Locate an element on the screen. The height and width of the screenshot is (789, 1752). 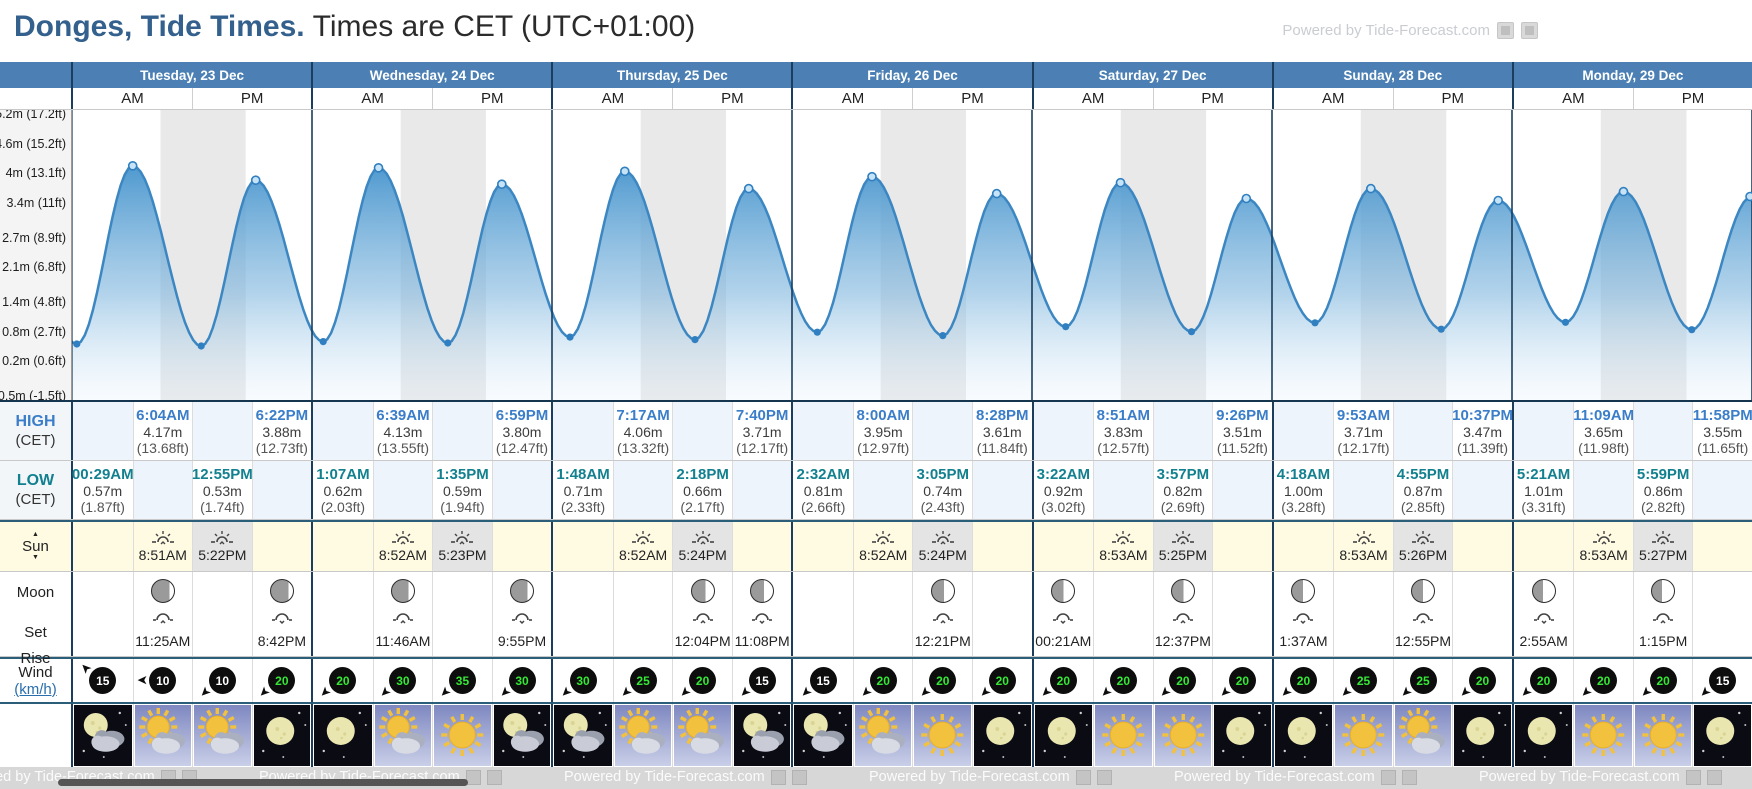
wind-speed-value: 20 is located at coordinates (1242, 680).